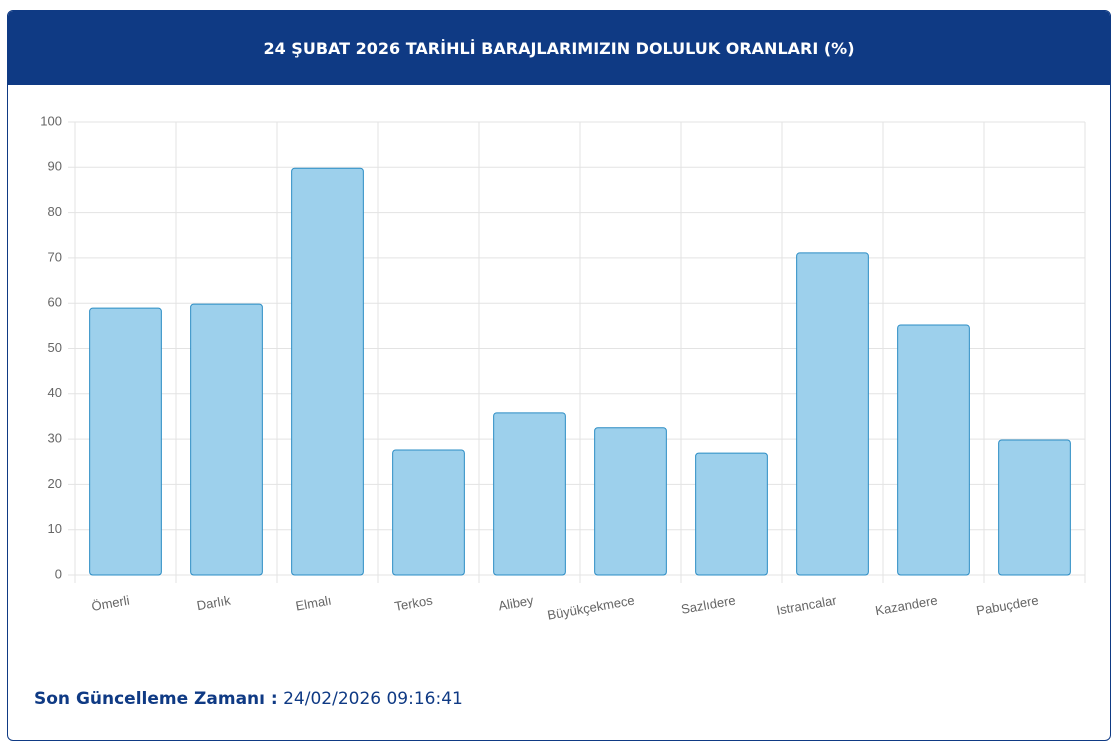 The height and width of the screenshot is (745, 1118). What do you see at coordinates (214, 602) in the screenshot?
I see `x-tick-label: Darlık` at bounding box center [214, 602].